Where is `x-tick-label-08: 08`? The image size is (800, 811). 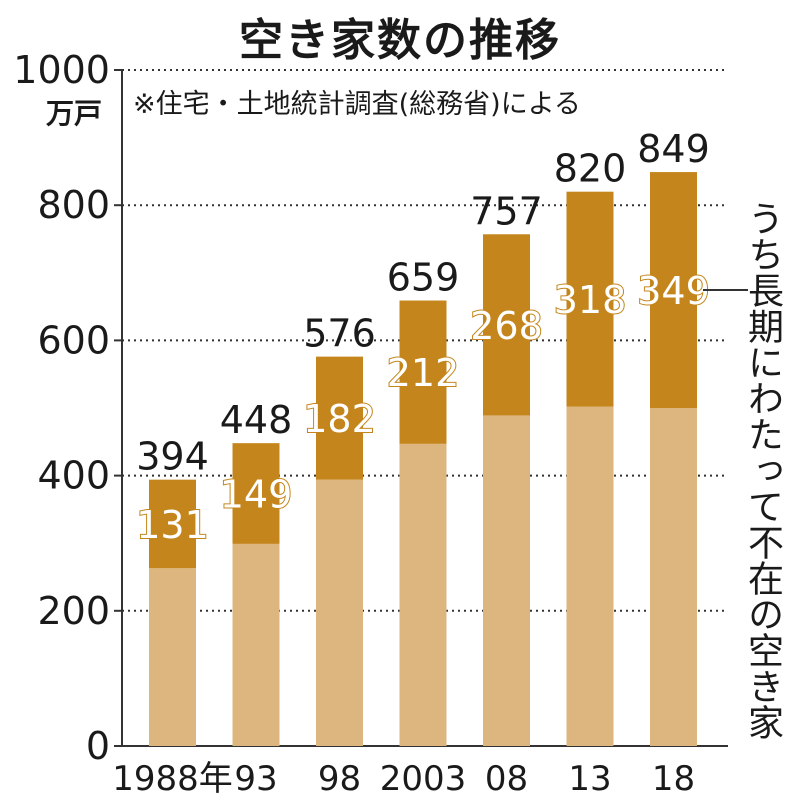
x-tick-label-08: 08 is located at coordinates (506, 779).